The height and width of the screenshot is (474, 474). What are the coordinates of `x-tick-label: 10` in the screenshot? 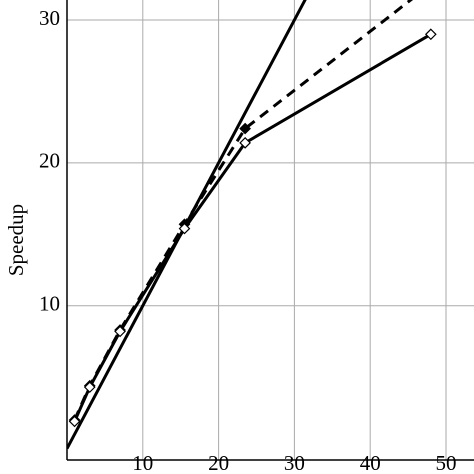 It's located at (142, 462).